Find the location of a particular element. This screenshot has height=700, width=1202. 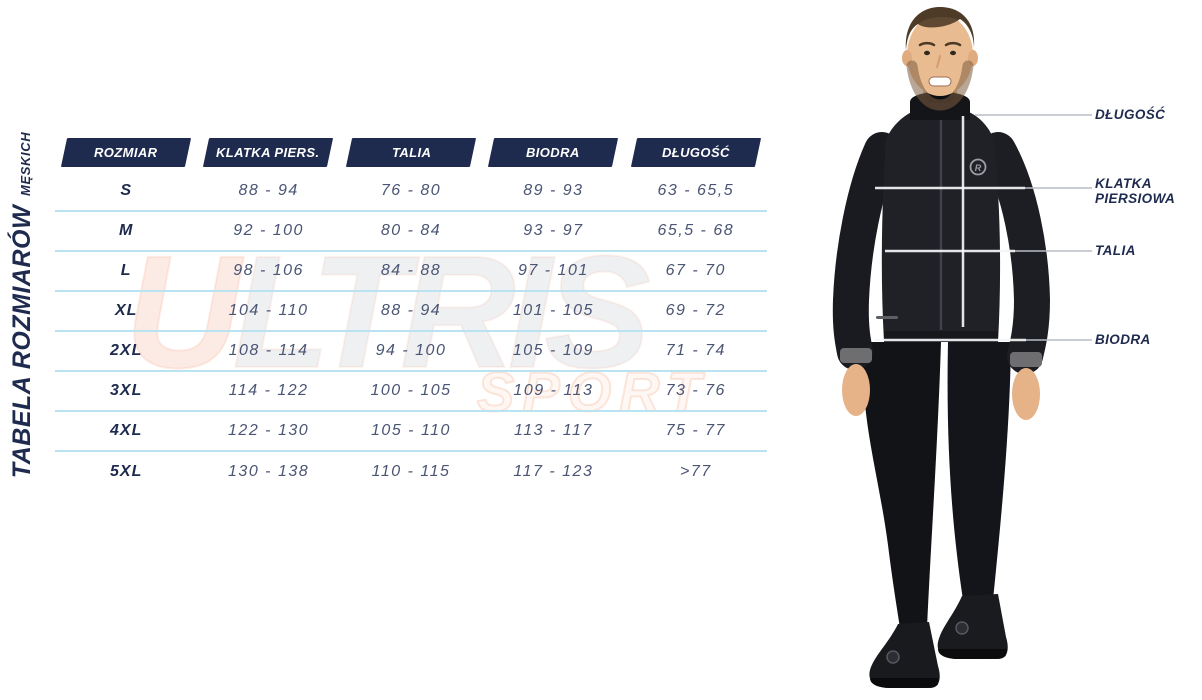

chest-cell: 114 - 122 is located at coordinates (268, 390).